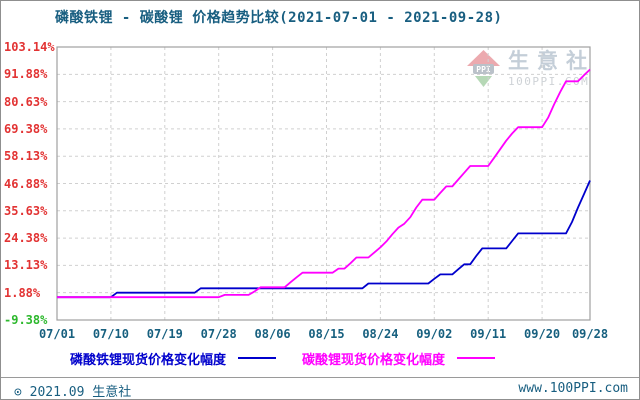  What do you see at coordinates (164, 334) in the screenshot?
I see `x-tick-label: 07/19` at bounding box center [164, 334].